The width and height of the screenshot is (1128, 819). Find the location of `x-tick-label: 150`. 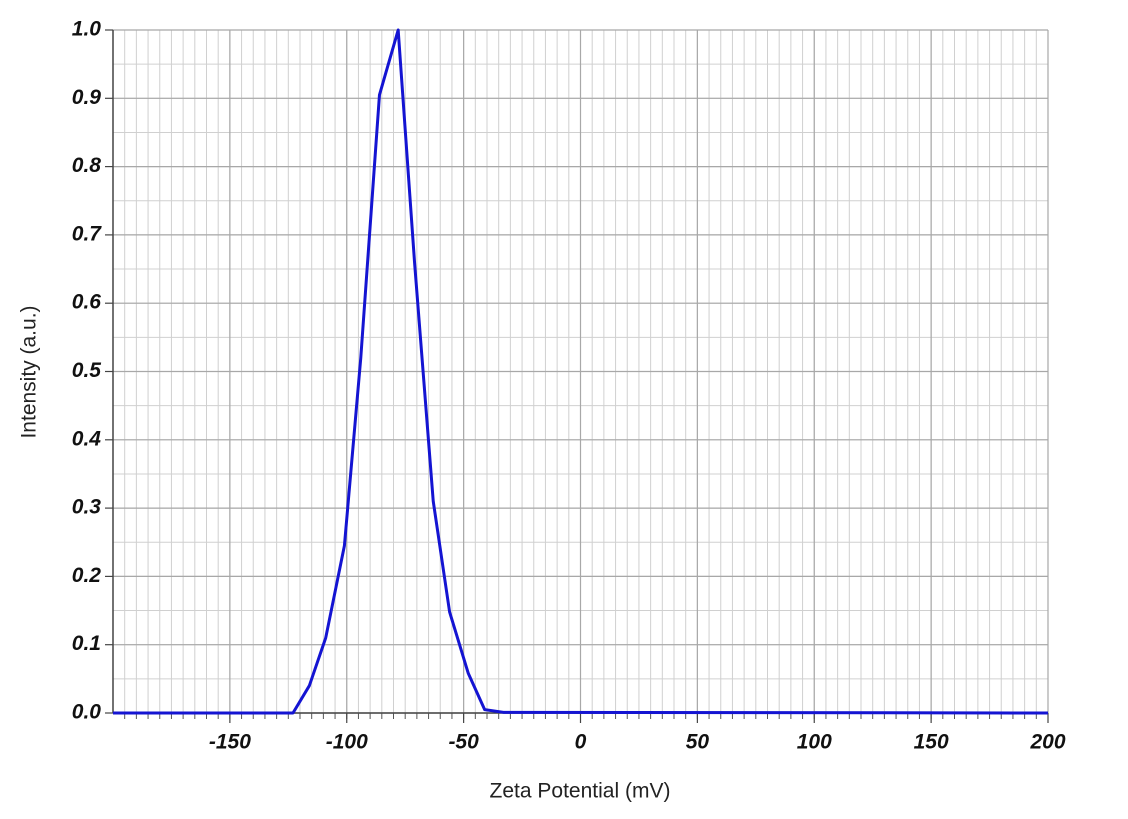

x-tick-label: 150 is located at coordinates (931, 742).